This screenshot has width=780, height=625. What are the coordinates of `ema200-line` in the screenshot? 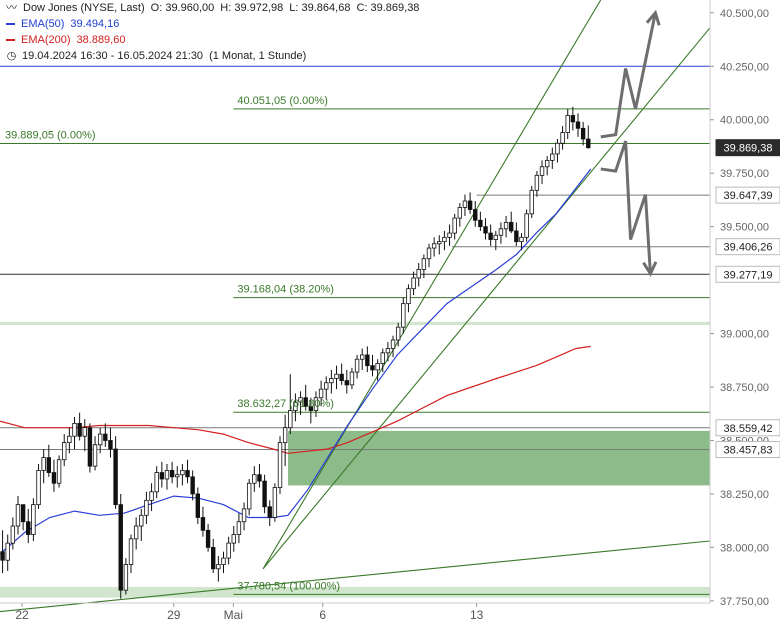 It's located at (295, 399).